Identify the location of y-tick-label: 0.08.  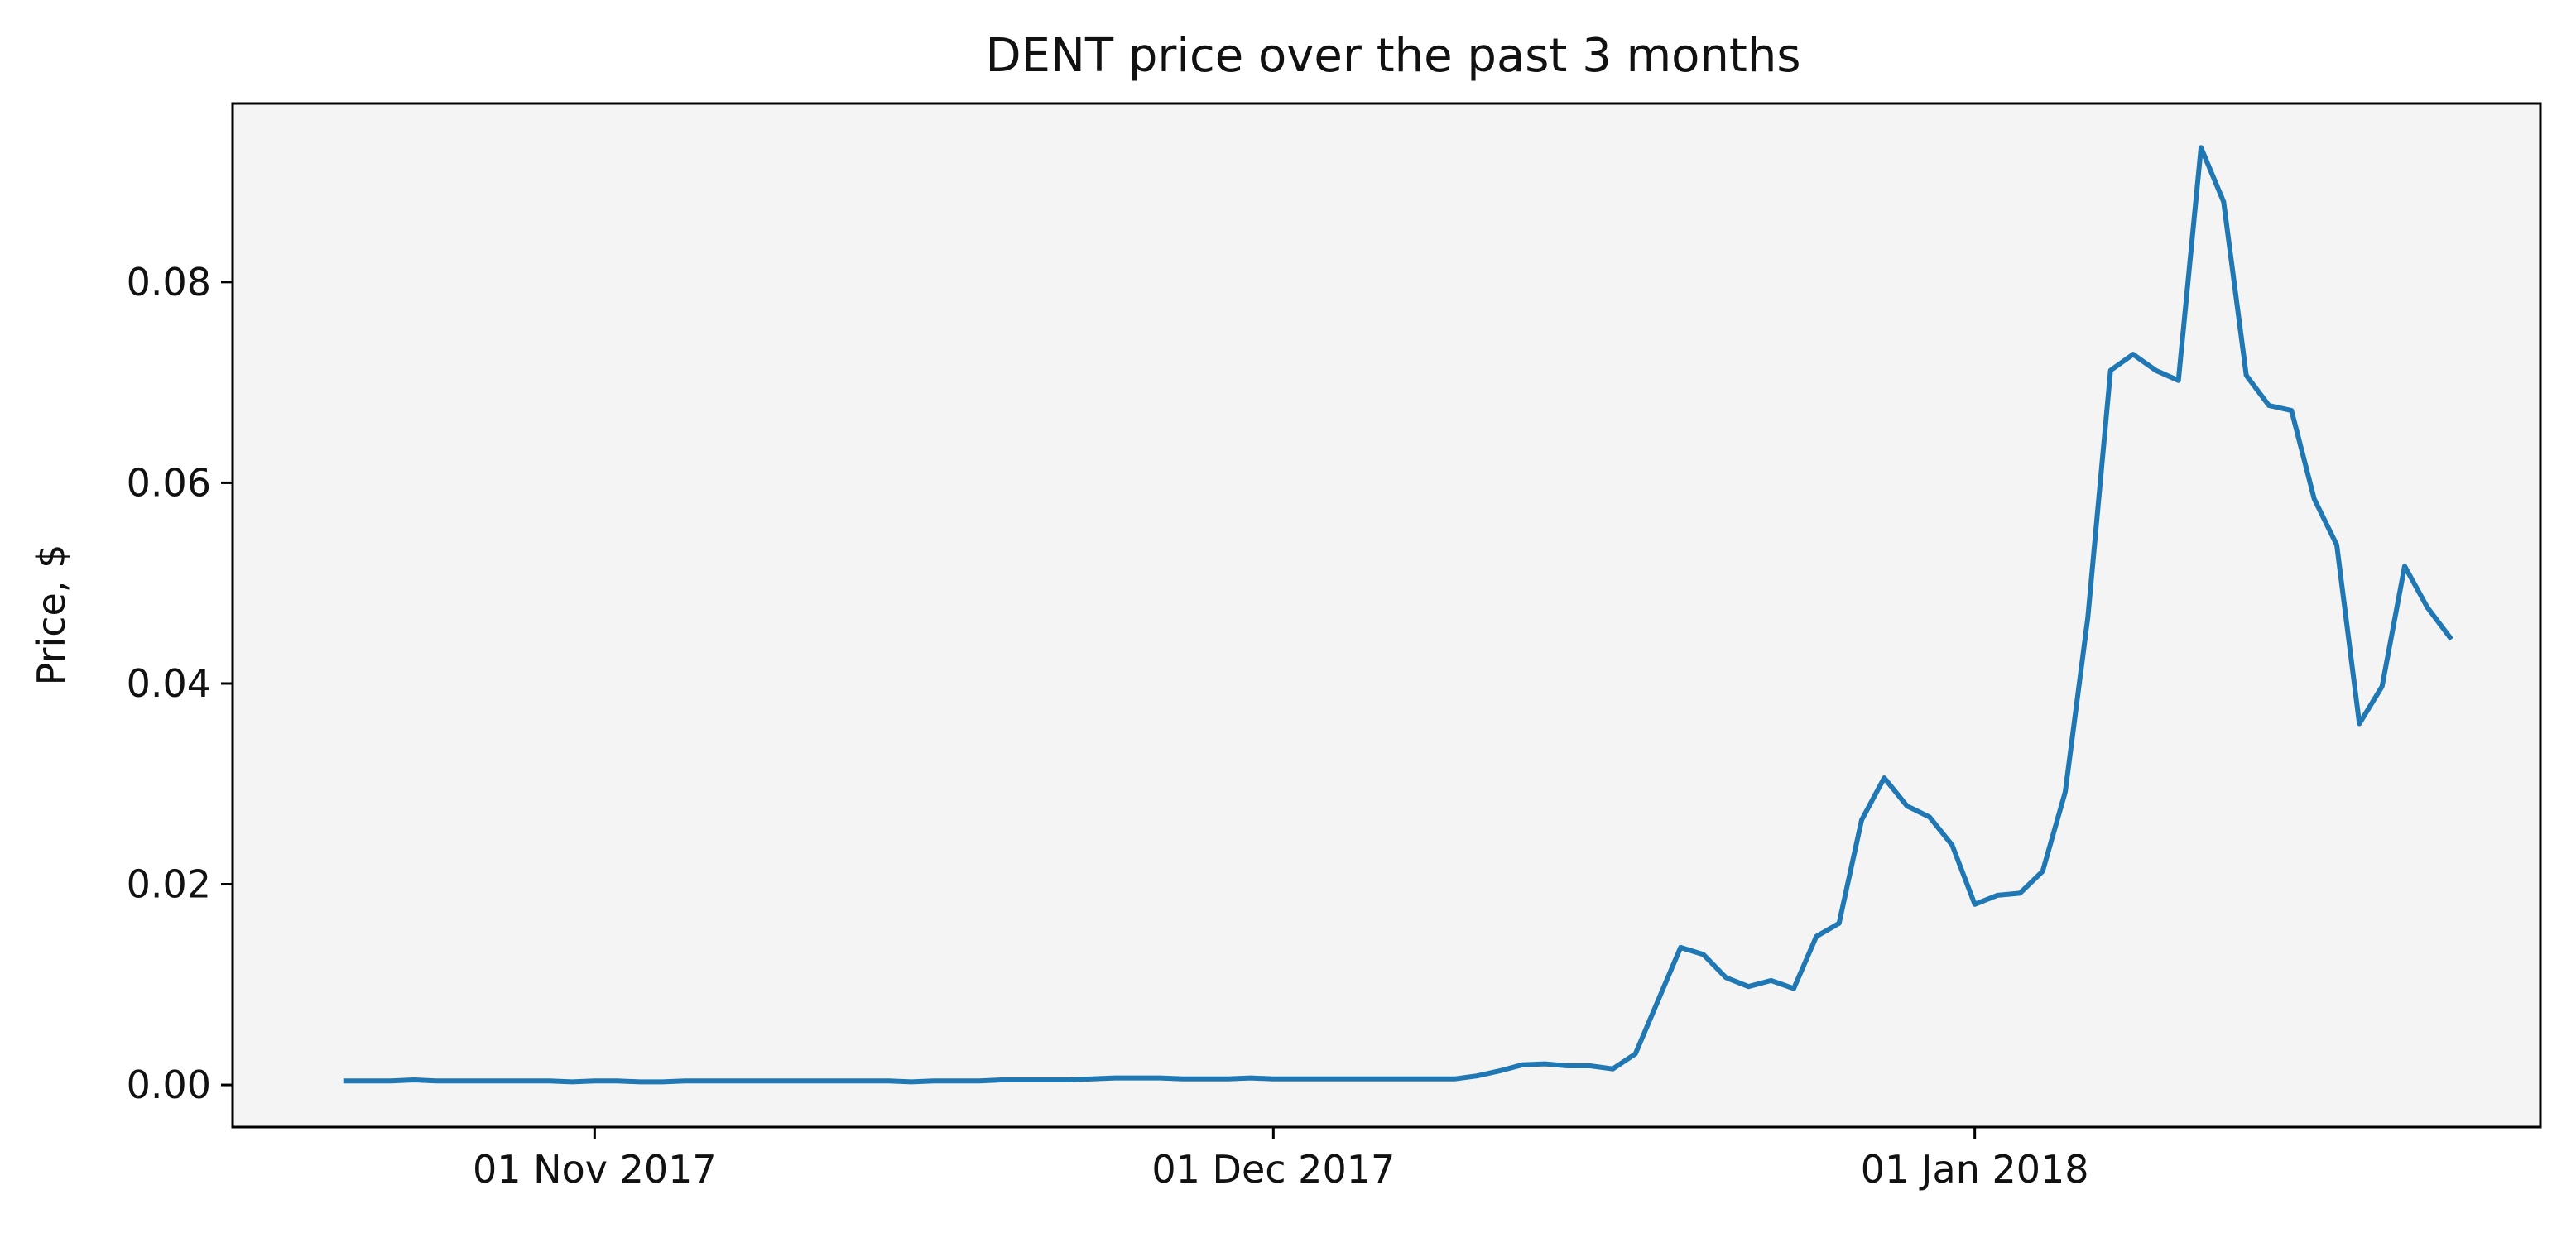
(169, 282).